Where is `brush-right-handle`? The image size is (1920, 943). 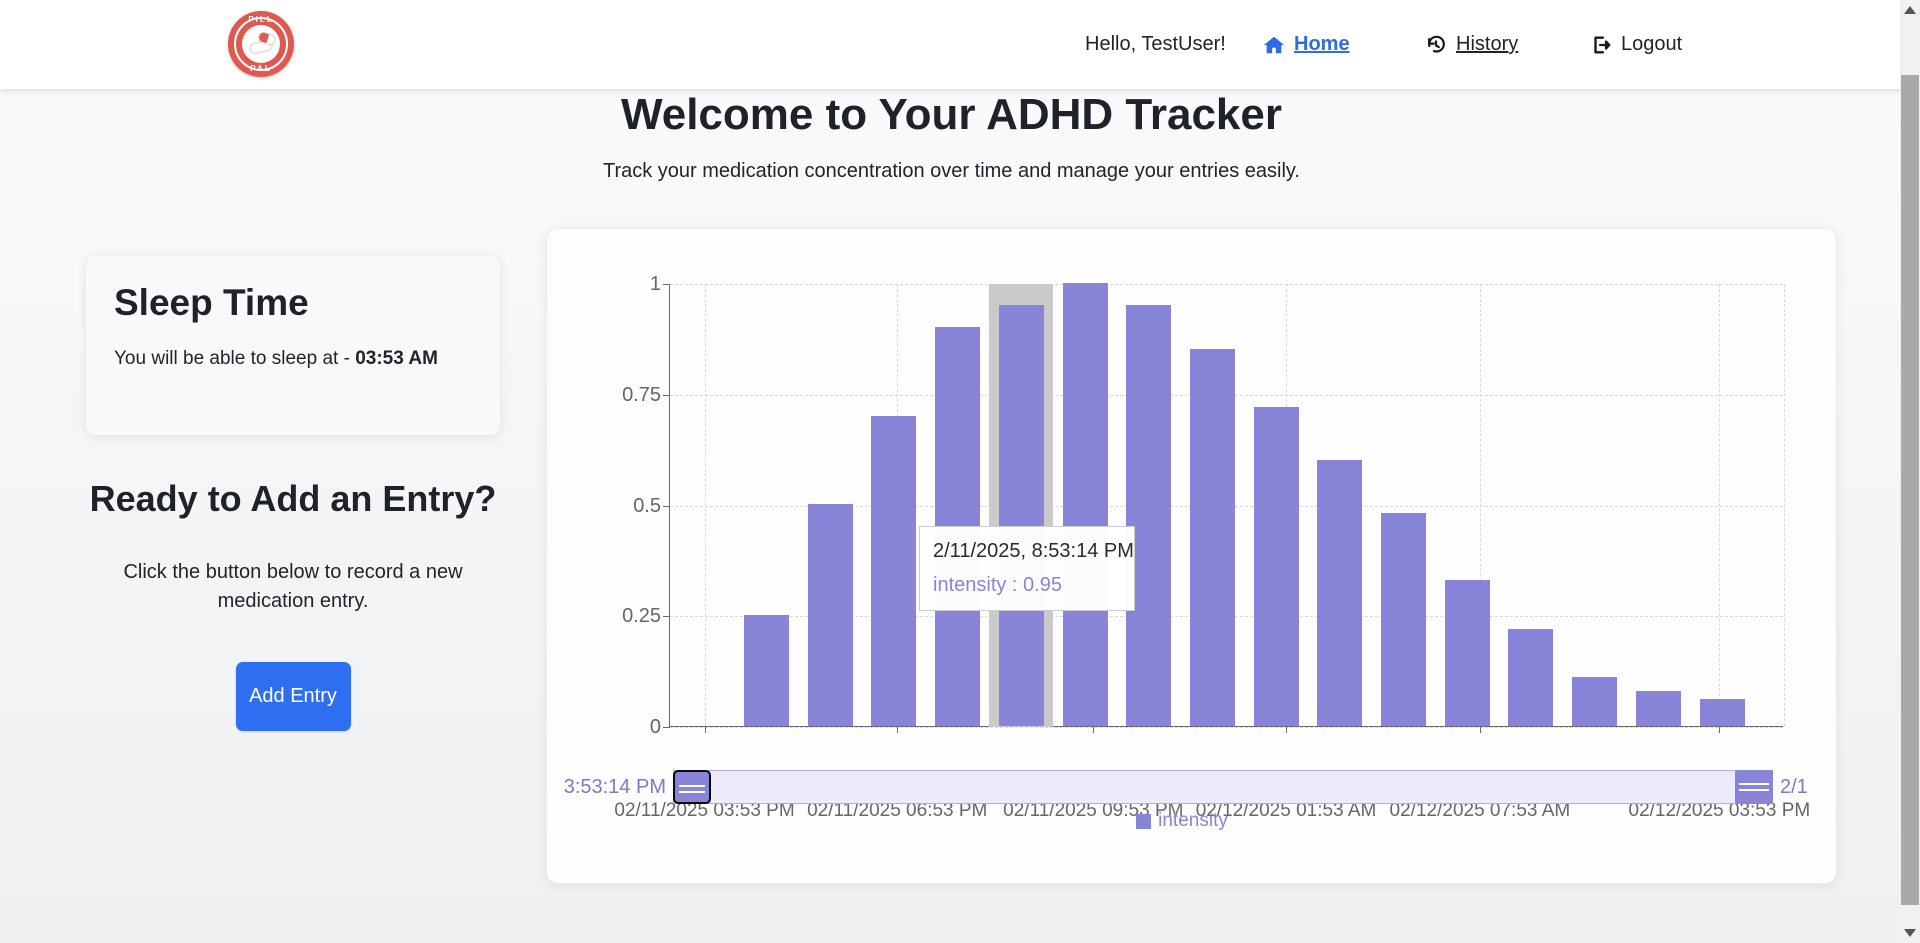 brush-right-handle is located at coordinates (1754, 787).